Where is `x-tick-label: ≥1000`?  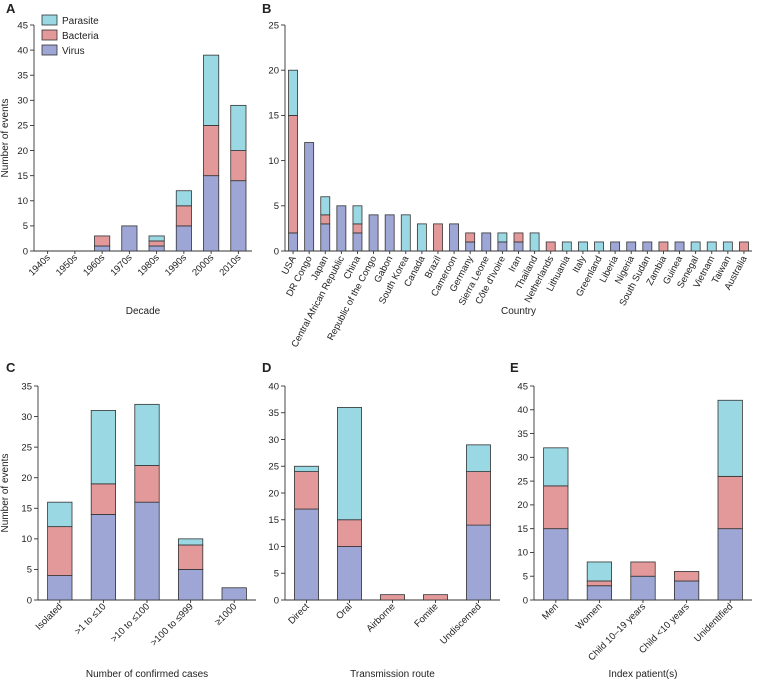
x-tick-label: ≥1000 is located at coordinates (226, 614).